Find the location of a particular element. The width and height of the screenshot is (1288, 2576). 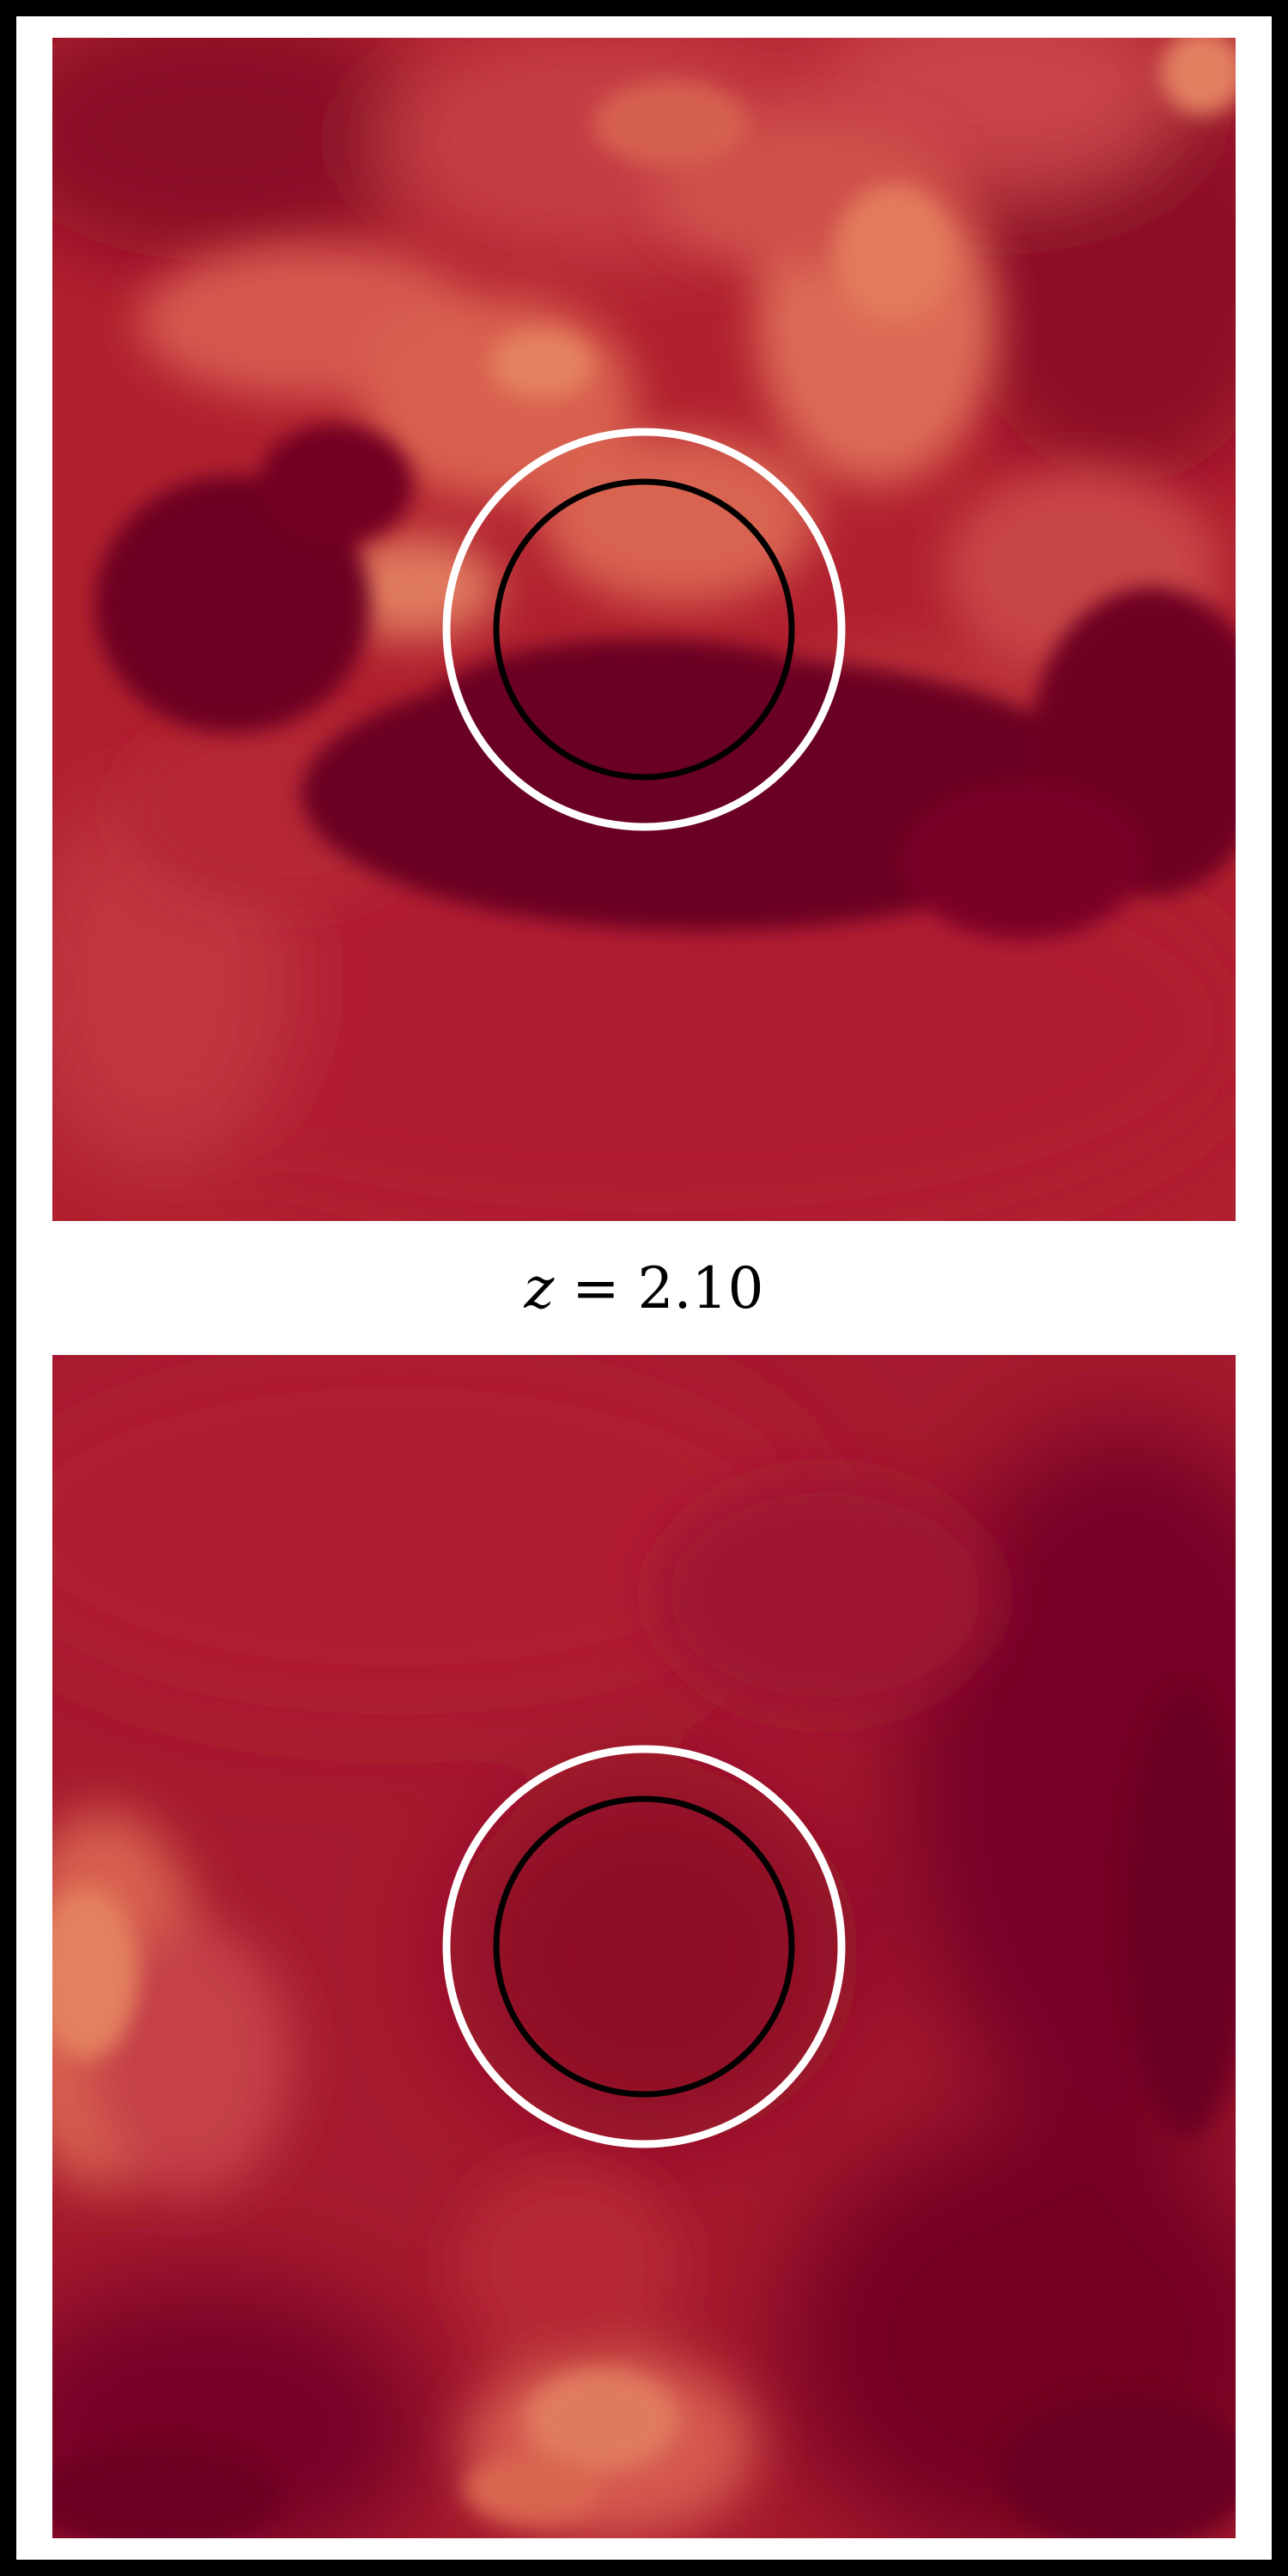

outer-aperture-ring-bottom is located at coordinates (644, 1946).